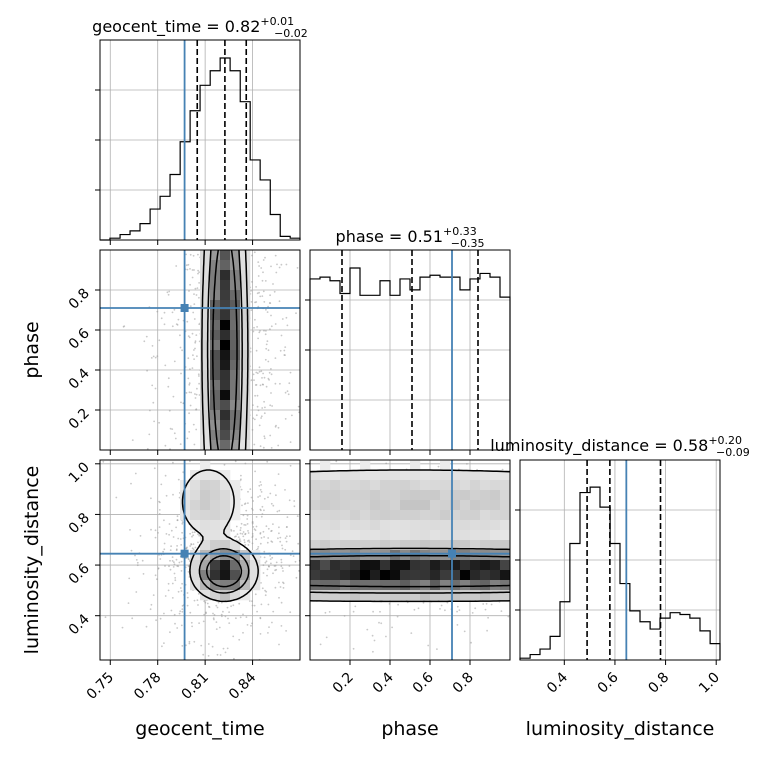 The width and height of the screenshot is (760, 760). Describe the element at coordinates (200, 149) in the screenshot. I see `histogram-geocent-time` at that location.